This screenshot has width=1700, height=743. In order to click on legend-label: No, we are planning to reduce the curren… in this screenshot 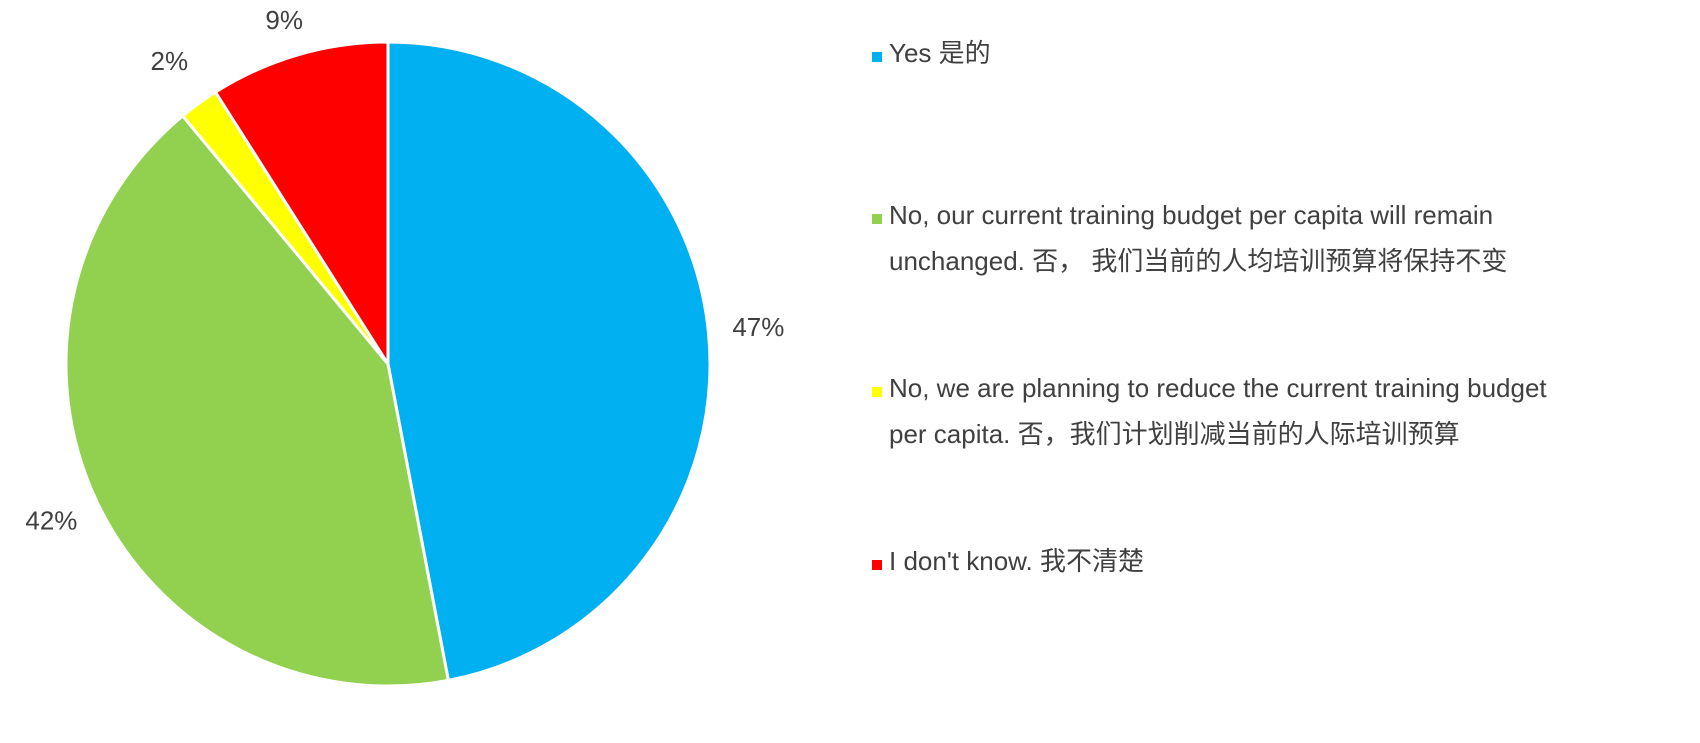, I will do `click(1218, 411)`.